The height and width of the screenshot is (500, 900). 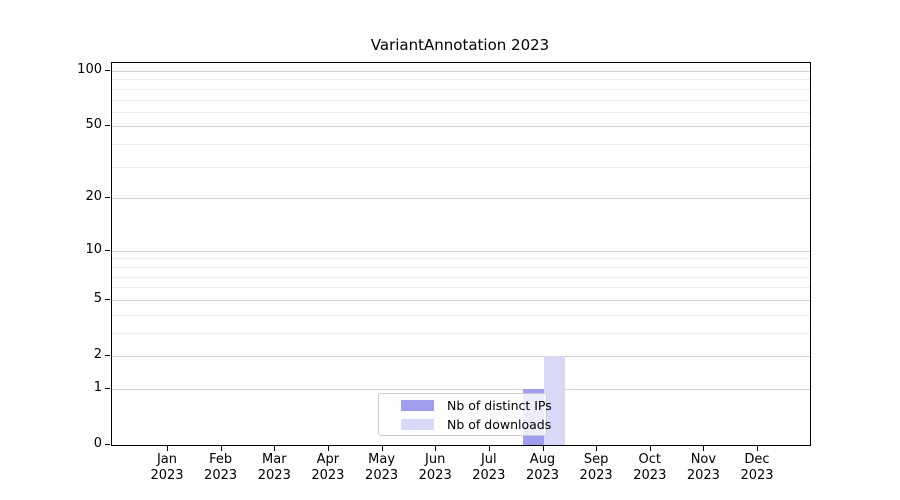 I want to click on x-tick-label: Dec 2023, so click(x=757, y=467).